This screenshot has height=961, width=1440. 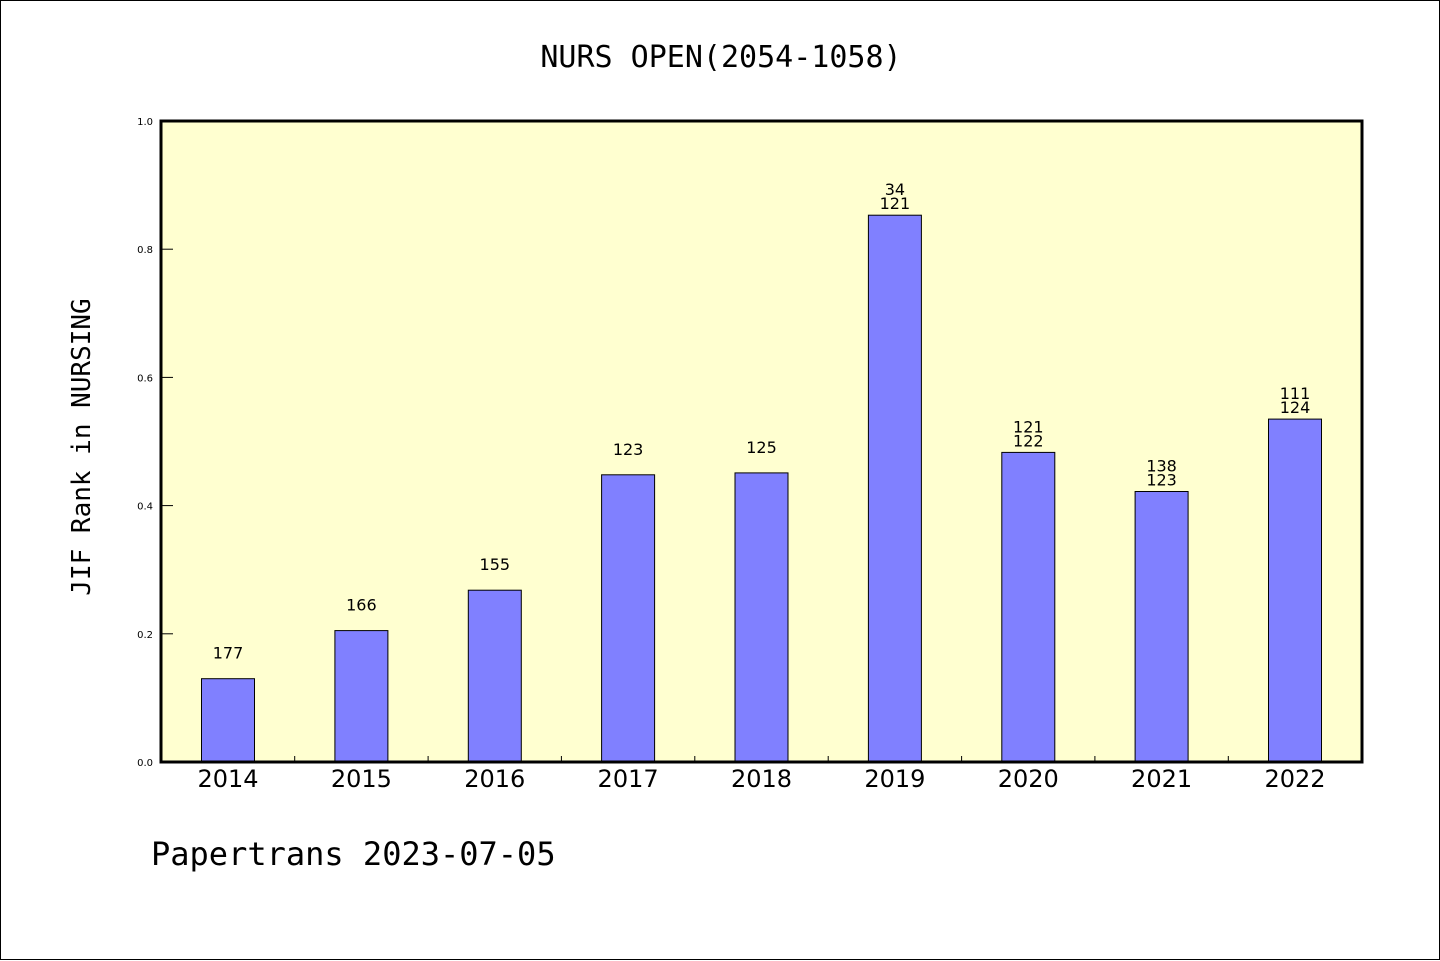 I want to click on bar-label-2019-2: 121, so click(x=895, y=203).